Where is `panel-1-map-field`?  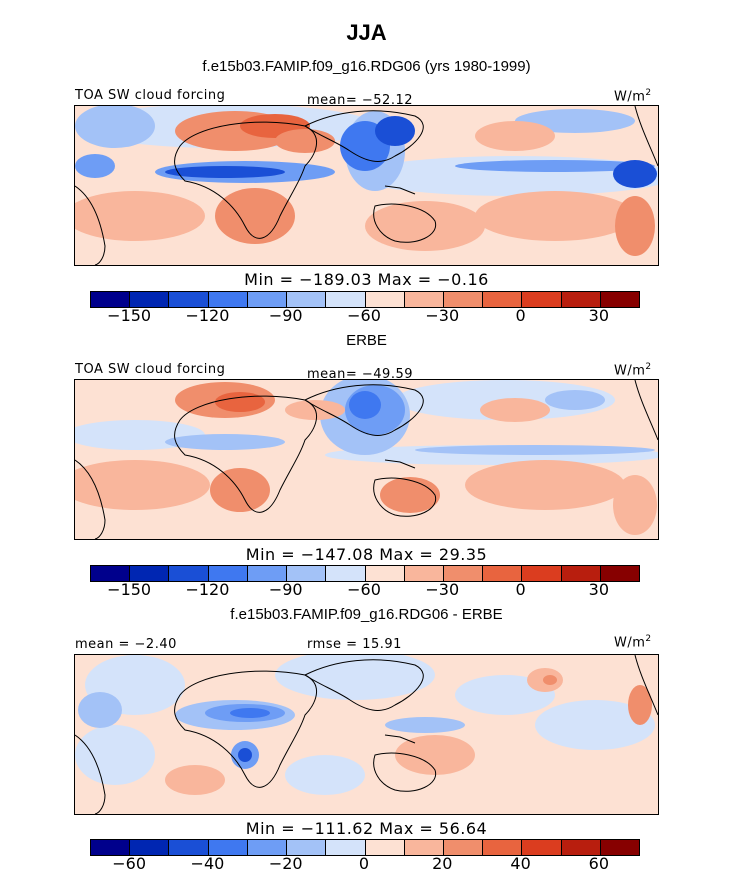
panel-1-map-field is located at coordinates (366, 185).